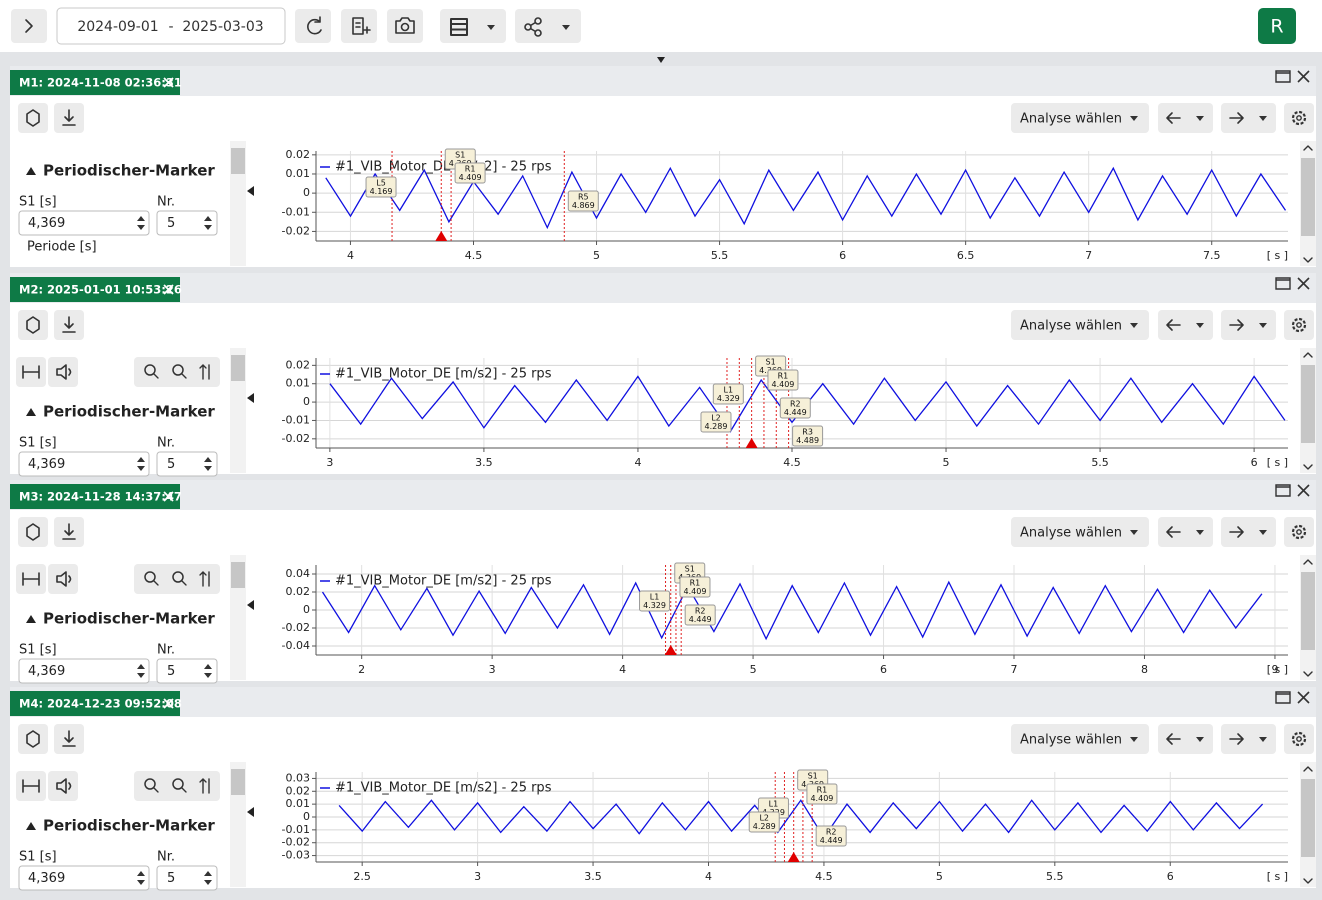  Describe the element at coordinates (359, 26) in the screenshot. I see `report-button` at that location.